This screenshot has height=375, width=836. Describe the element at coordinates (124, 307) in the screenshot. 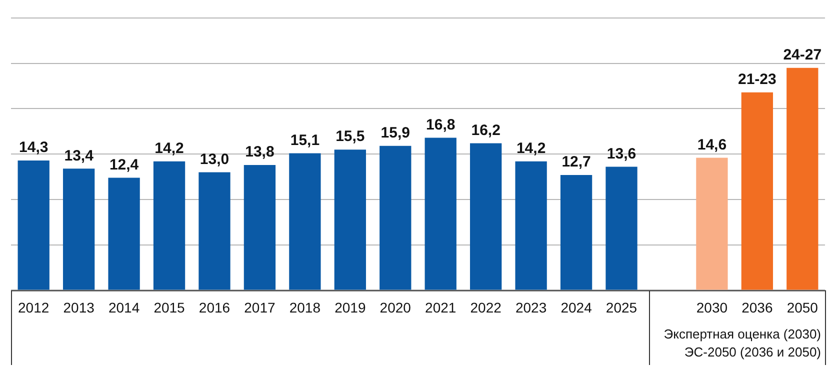

I see `x-tick-label: 2014` at that location.